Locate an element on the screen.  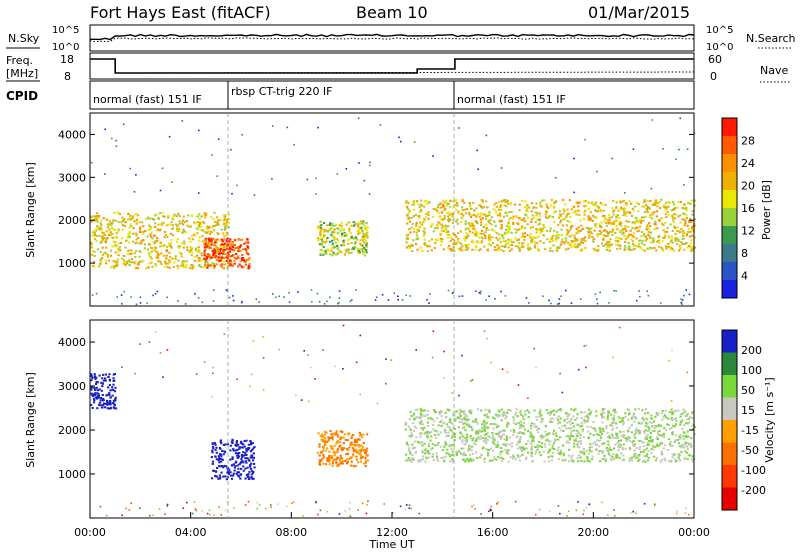
power-cell-1905 is located at coordinates (408, 208).